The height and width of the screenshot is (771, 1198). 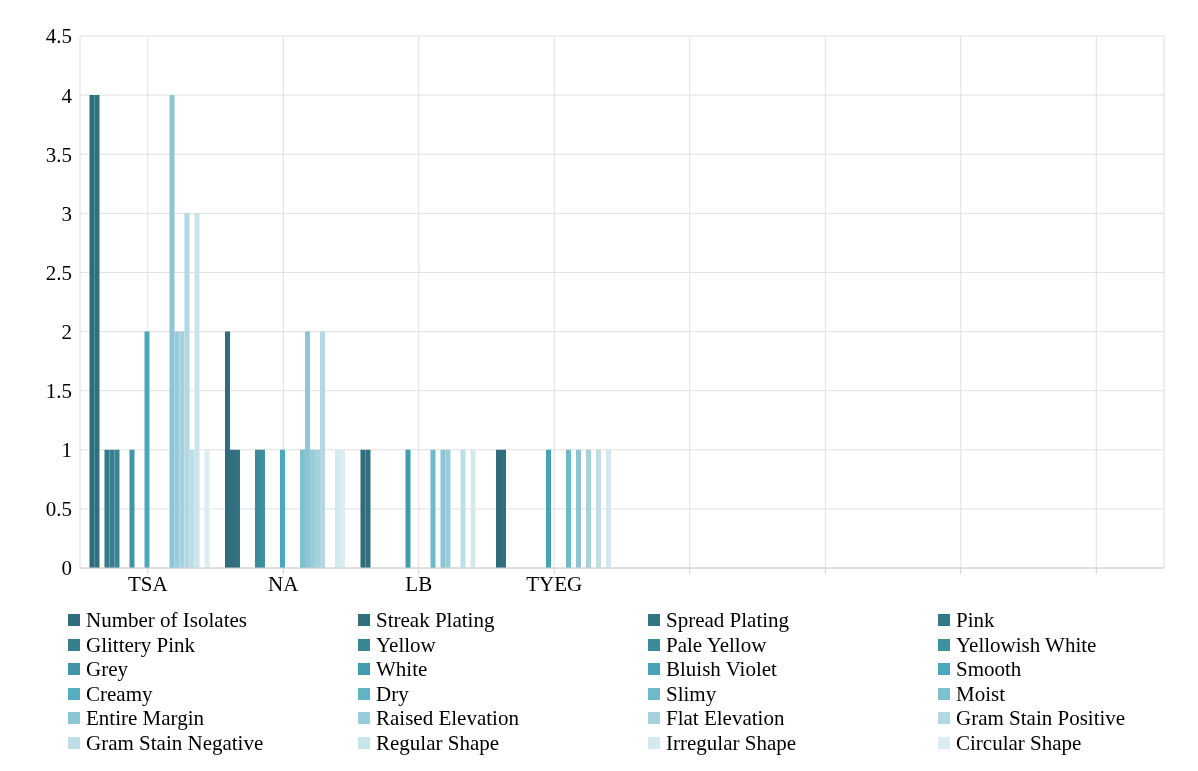 What do you see at coordinates (145, 718) in the screenshot?
I see `legend-label: Entire Margin` at bounding box center [145, 718].